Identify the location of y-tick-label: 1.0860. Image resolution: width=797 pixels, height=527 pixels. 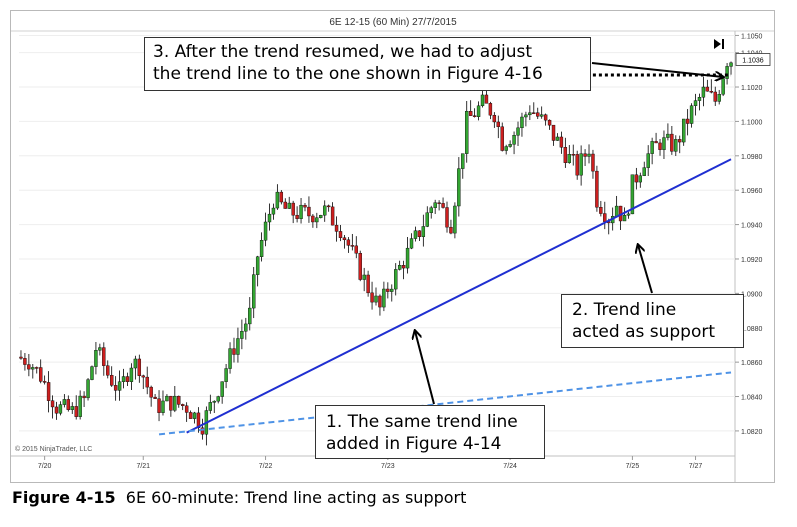
(752, 363).